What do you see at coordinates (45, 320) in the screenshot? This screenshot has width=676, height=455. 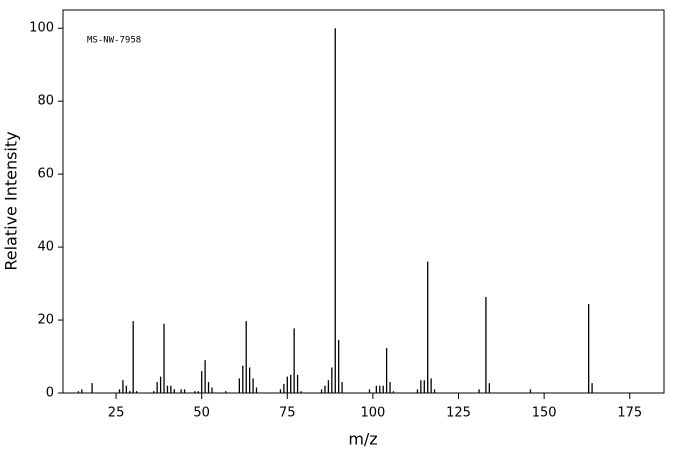 I see `y-tick-label: 20` at bounding box center [45, 320].